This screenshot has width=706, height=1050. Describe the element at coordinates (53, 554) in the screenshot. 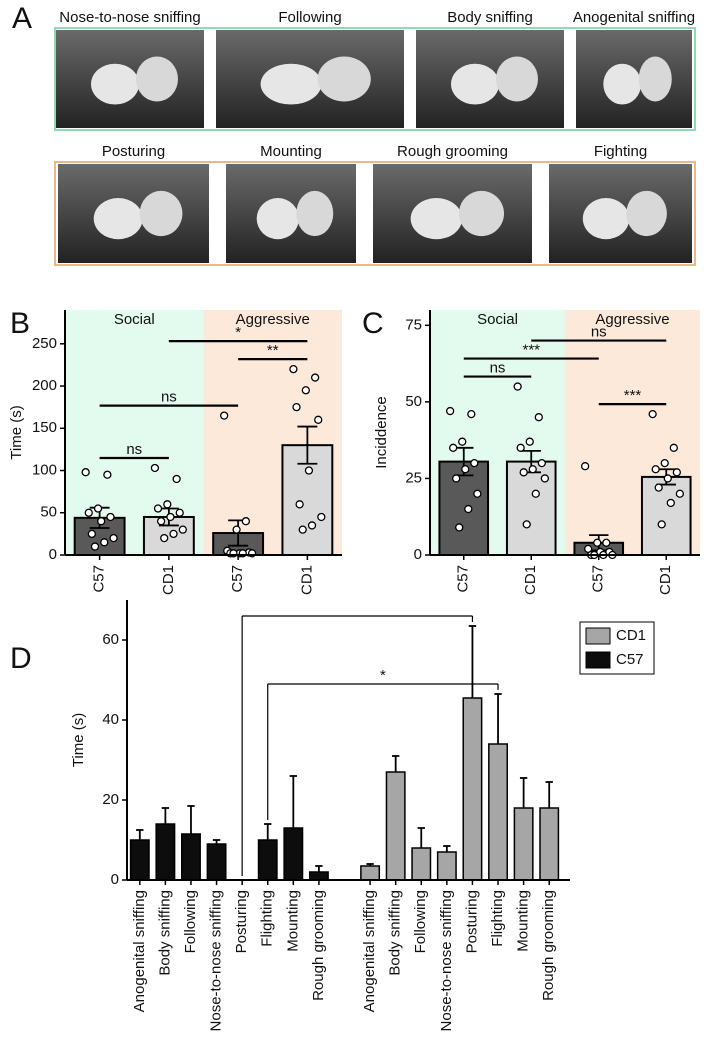

I see `y-tick-label: 0` at that location.